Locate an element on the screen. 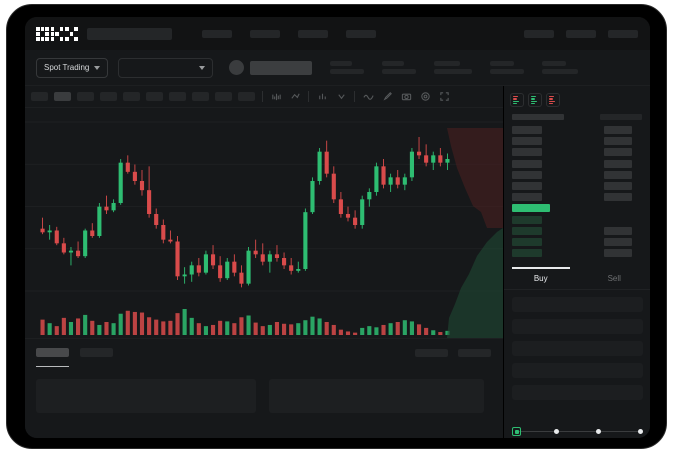 This screenshot has height=453, width=673. header-nav is located at coordinates (289, 33).